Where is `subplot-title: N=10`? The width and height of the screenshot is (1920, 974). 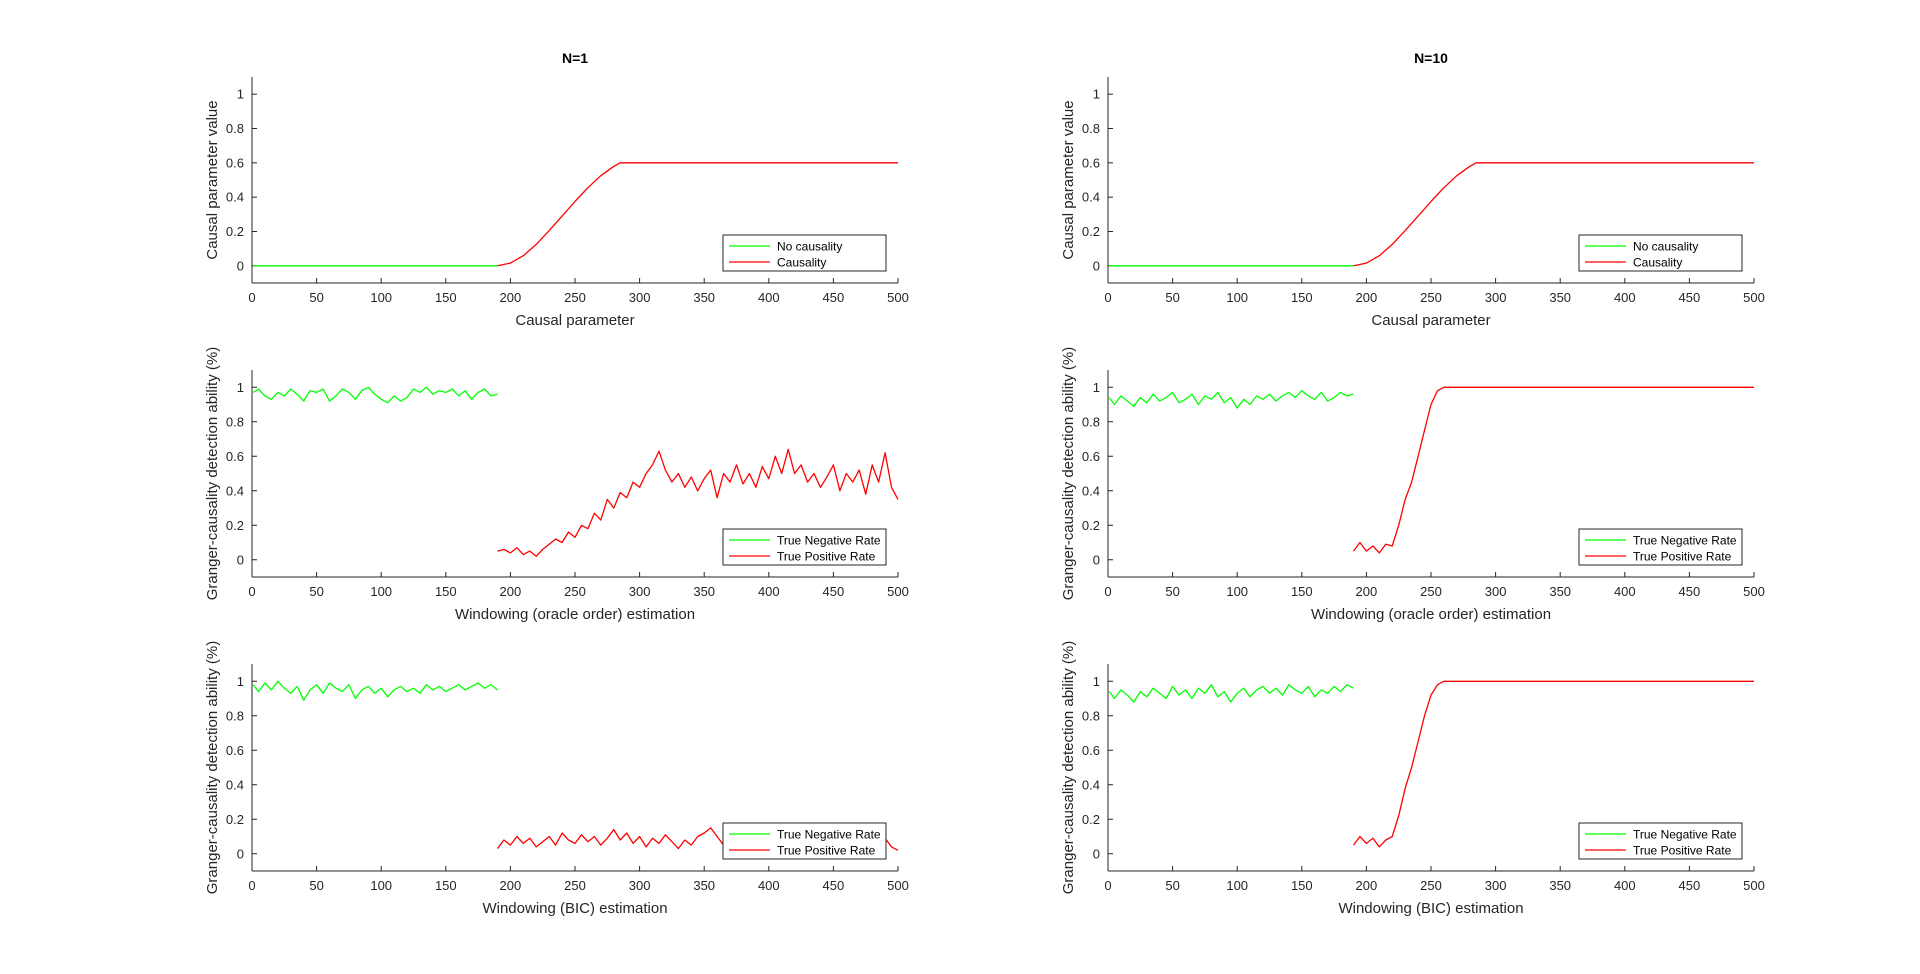
subplot-title: N=10 is located at coordinates (1431, 58).